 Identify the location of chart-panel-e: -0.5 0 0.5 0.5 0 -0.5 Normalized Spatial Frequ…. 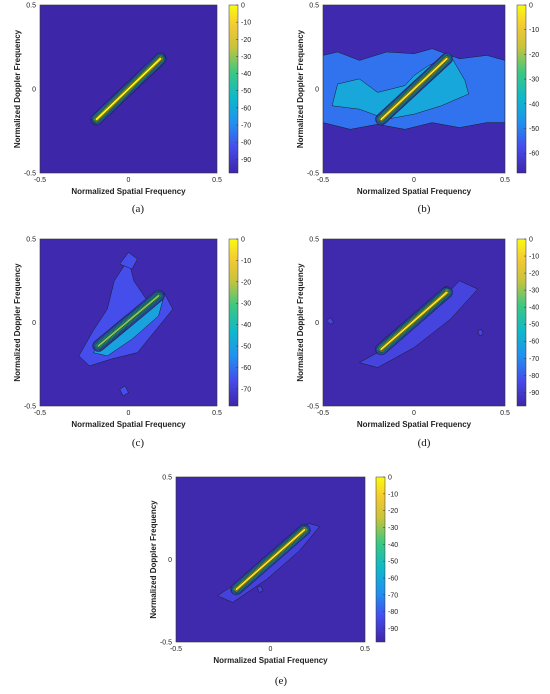
(273, 581).